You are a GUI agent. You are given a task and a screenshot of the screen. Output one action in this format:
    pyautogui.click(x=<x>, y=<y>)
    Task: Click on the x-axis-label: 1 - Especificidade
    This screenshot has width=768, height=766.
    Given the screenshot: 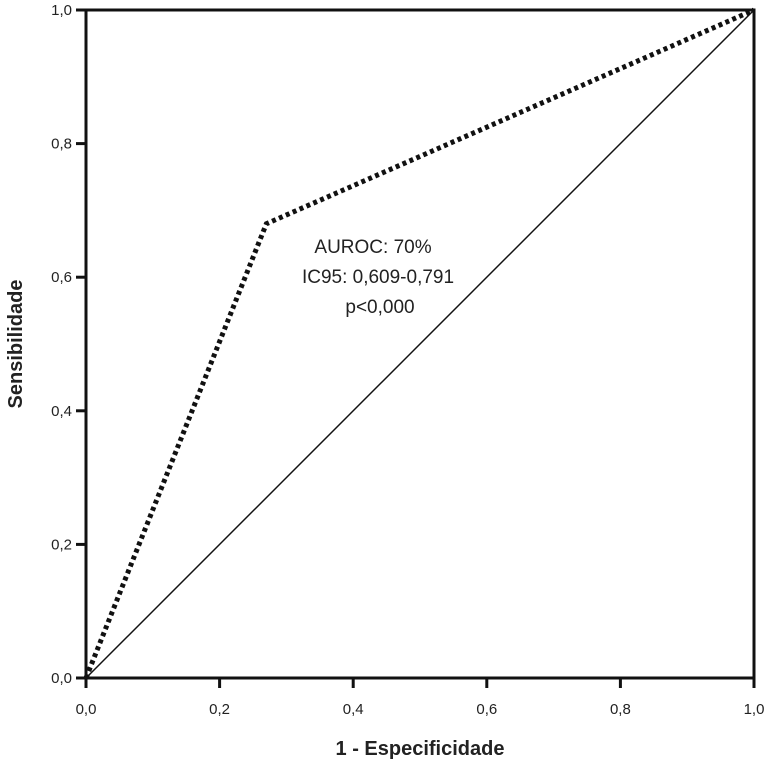 What is the action you would take?
    pyautogui.click(x=420, y=749)
    